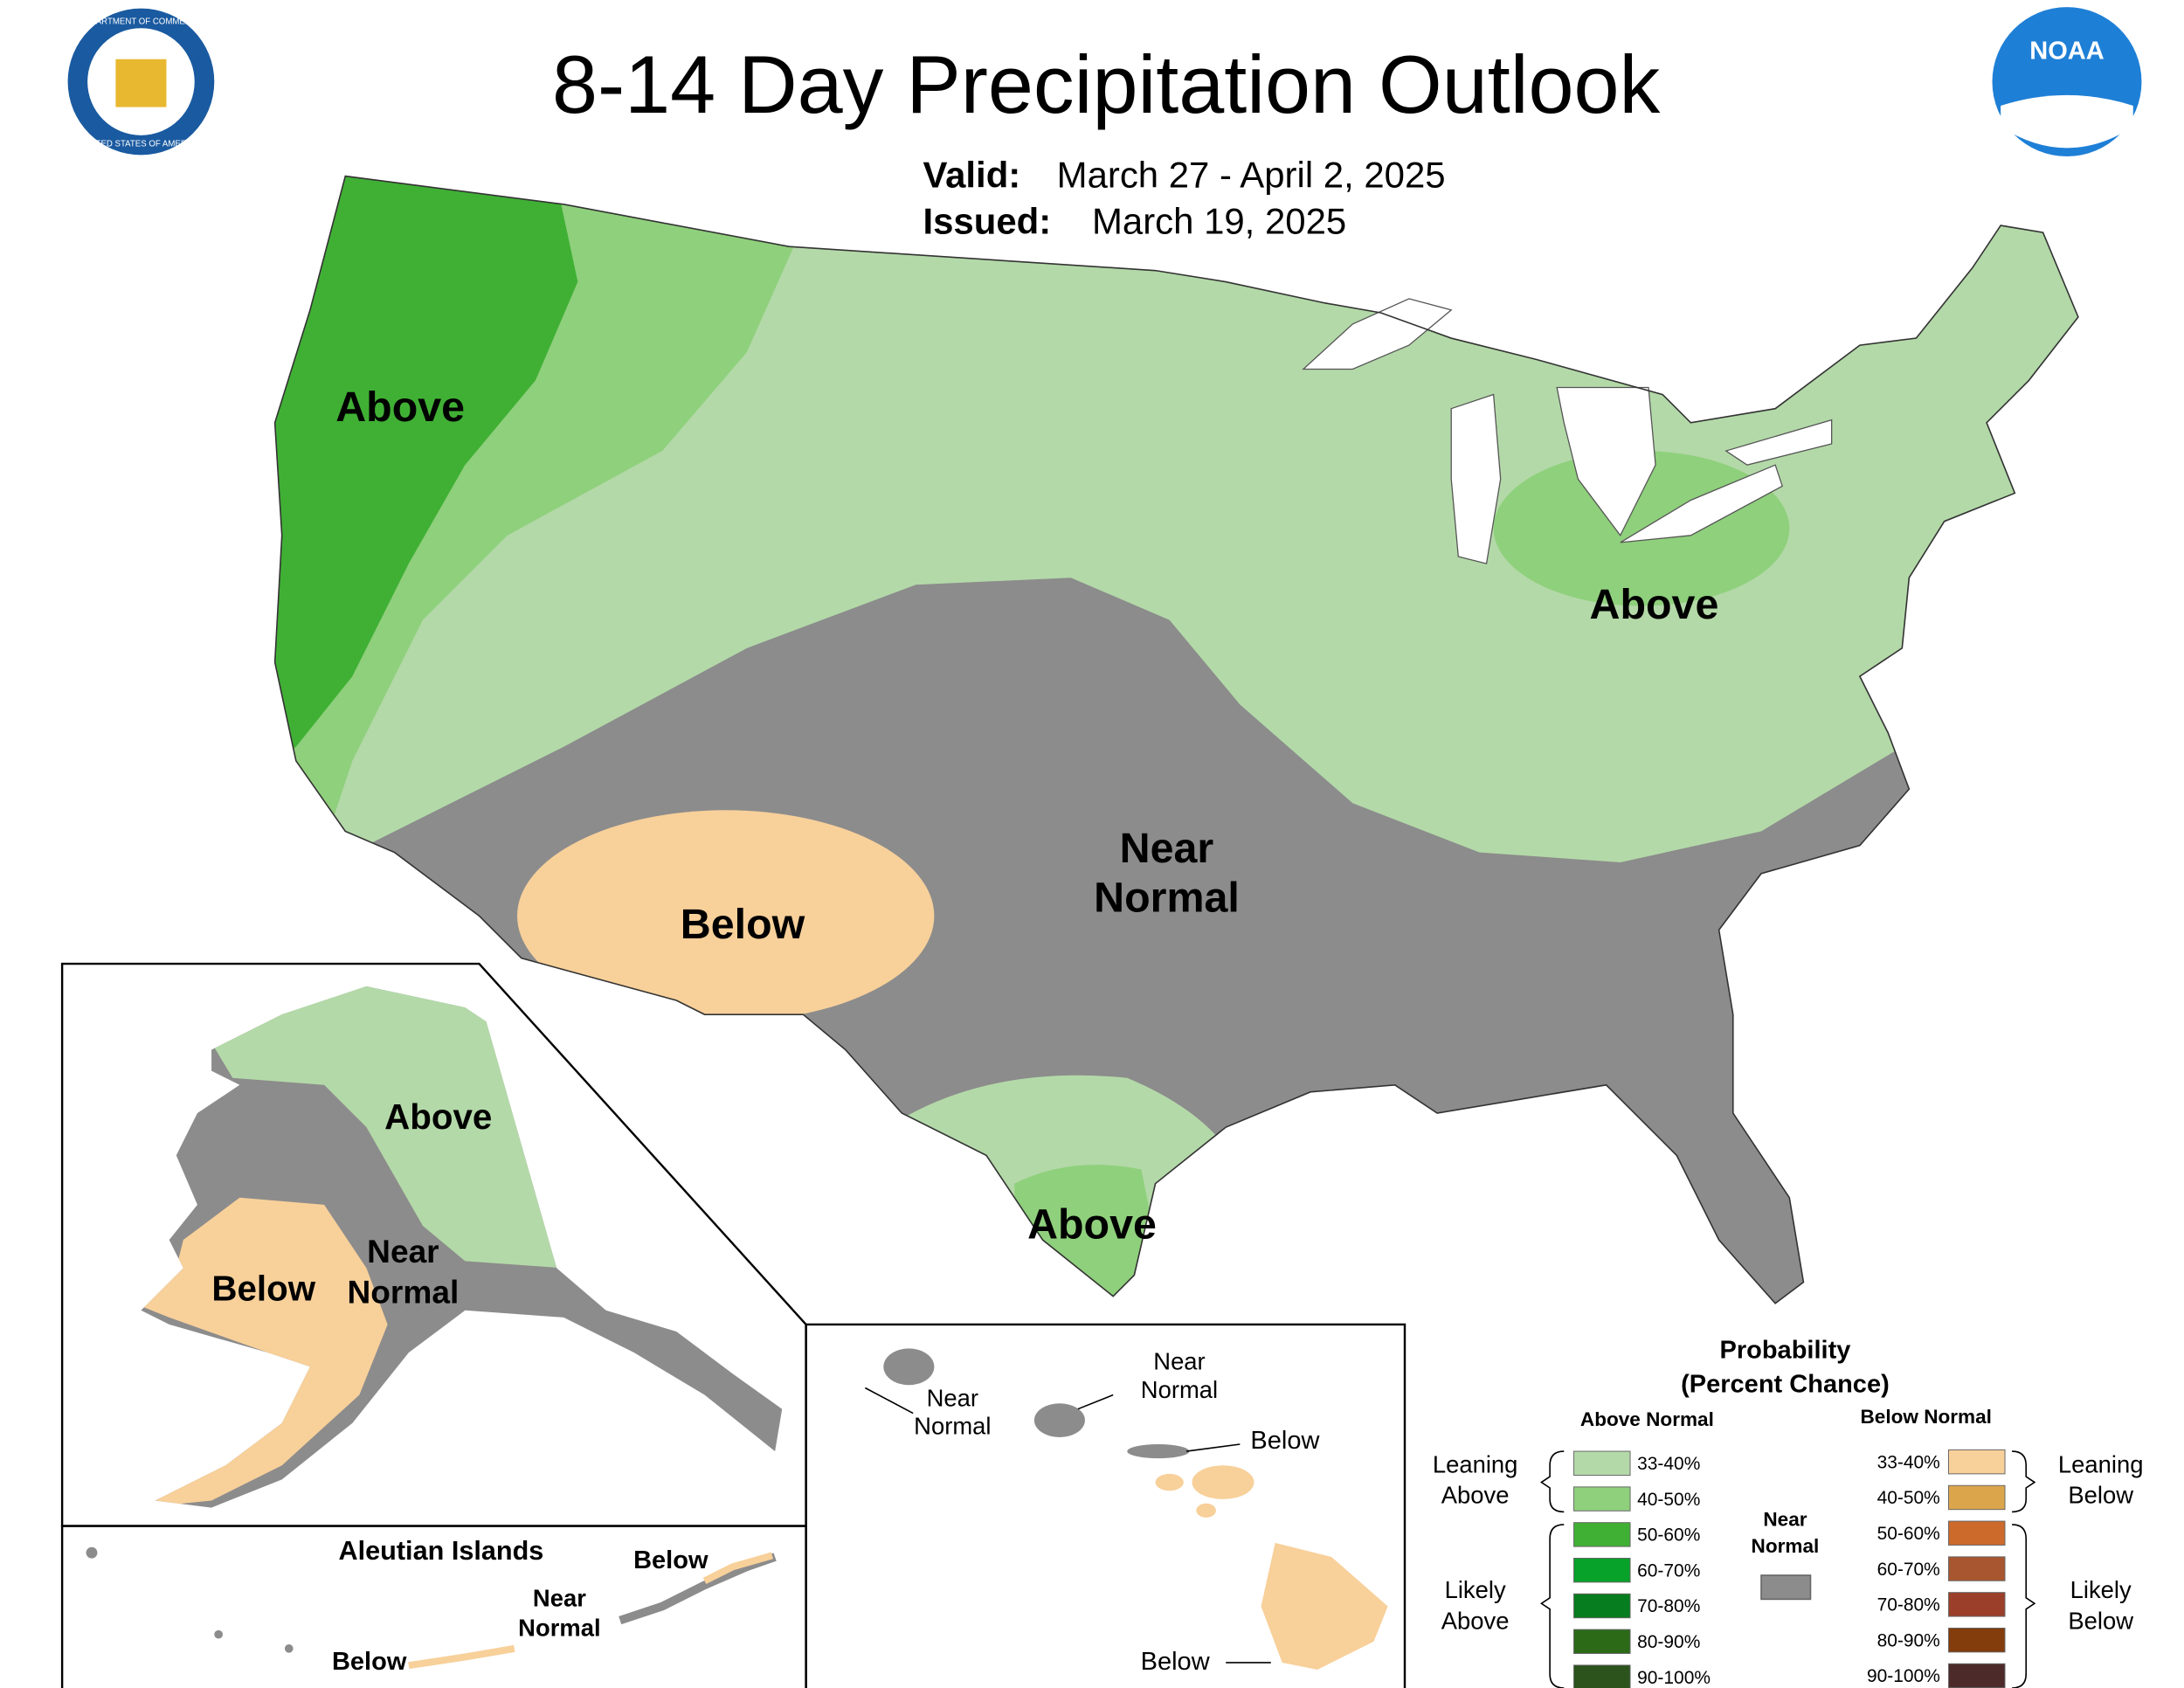 The width and height of the screenshot is (2184, 1688). What do you see at coordinates (2066, 52) in the screenshot?
I see `noaa-text: NOAA` at bounding box center [2066, 52].